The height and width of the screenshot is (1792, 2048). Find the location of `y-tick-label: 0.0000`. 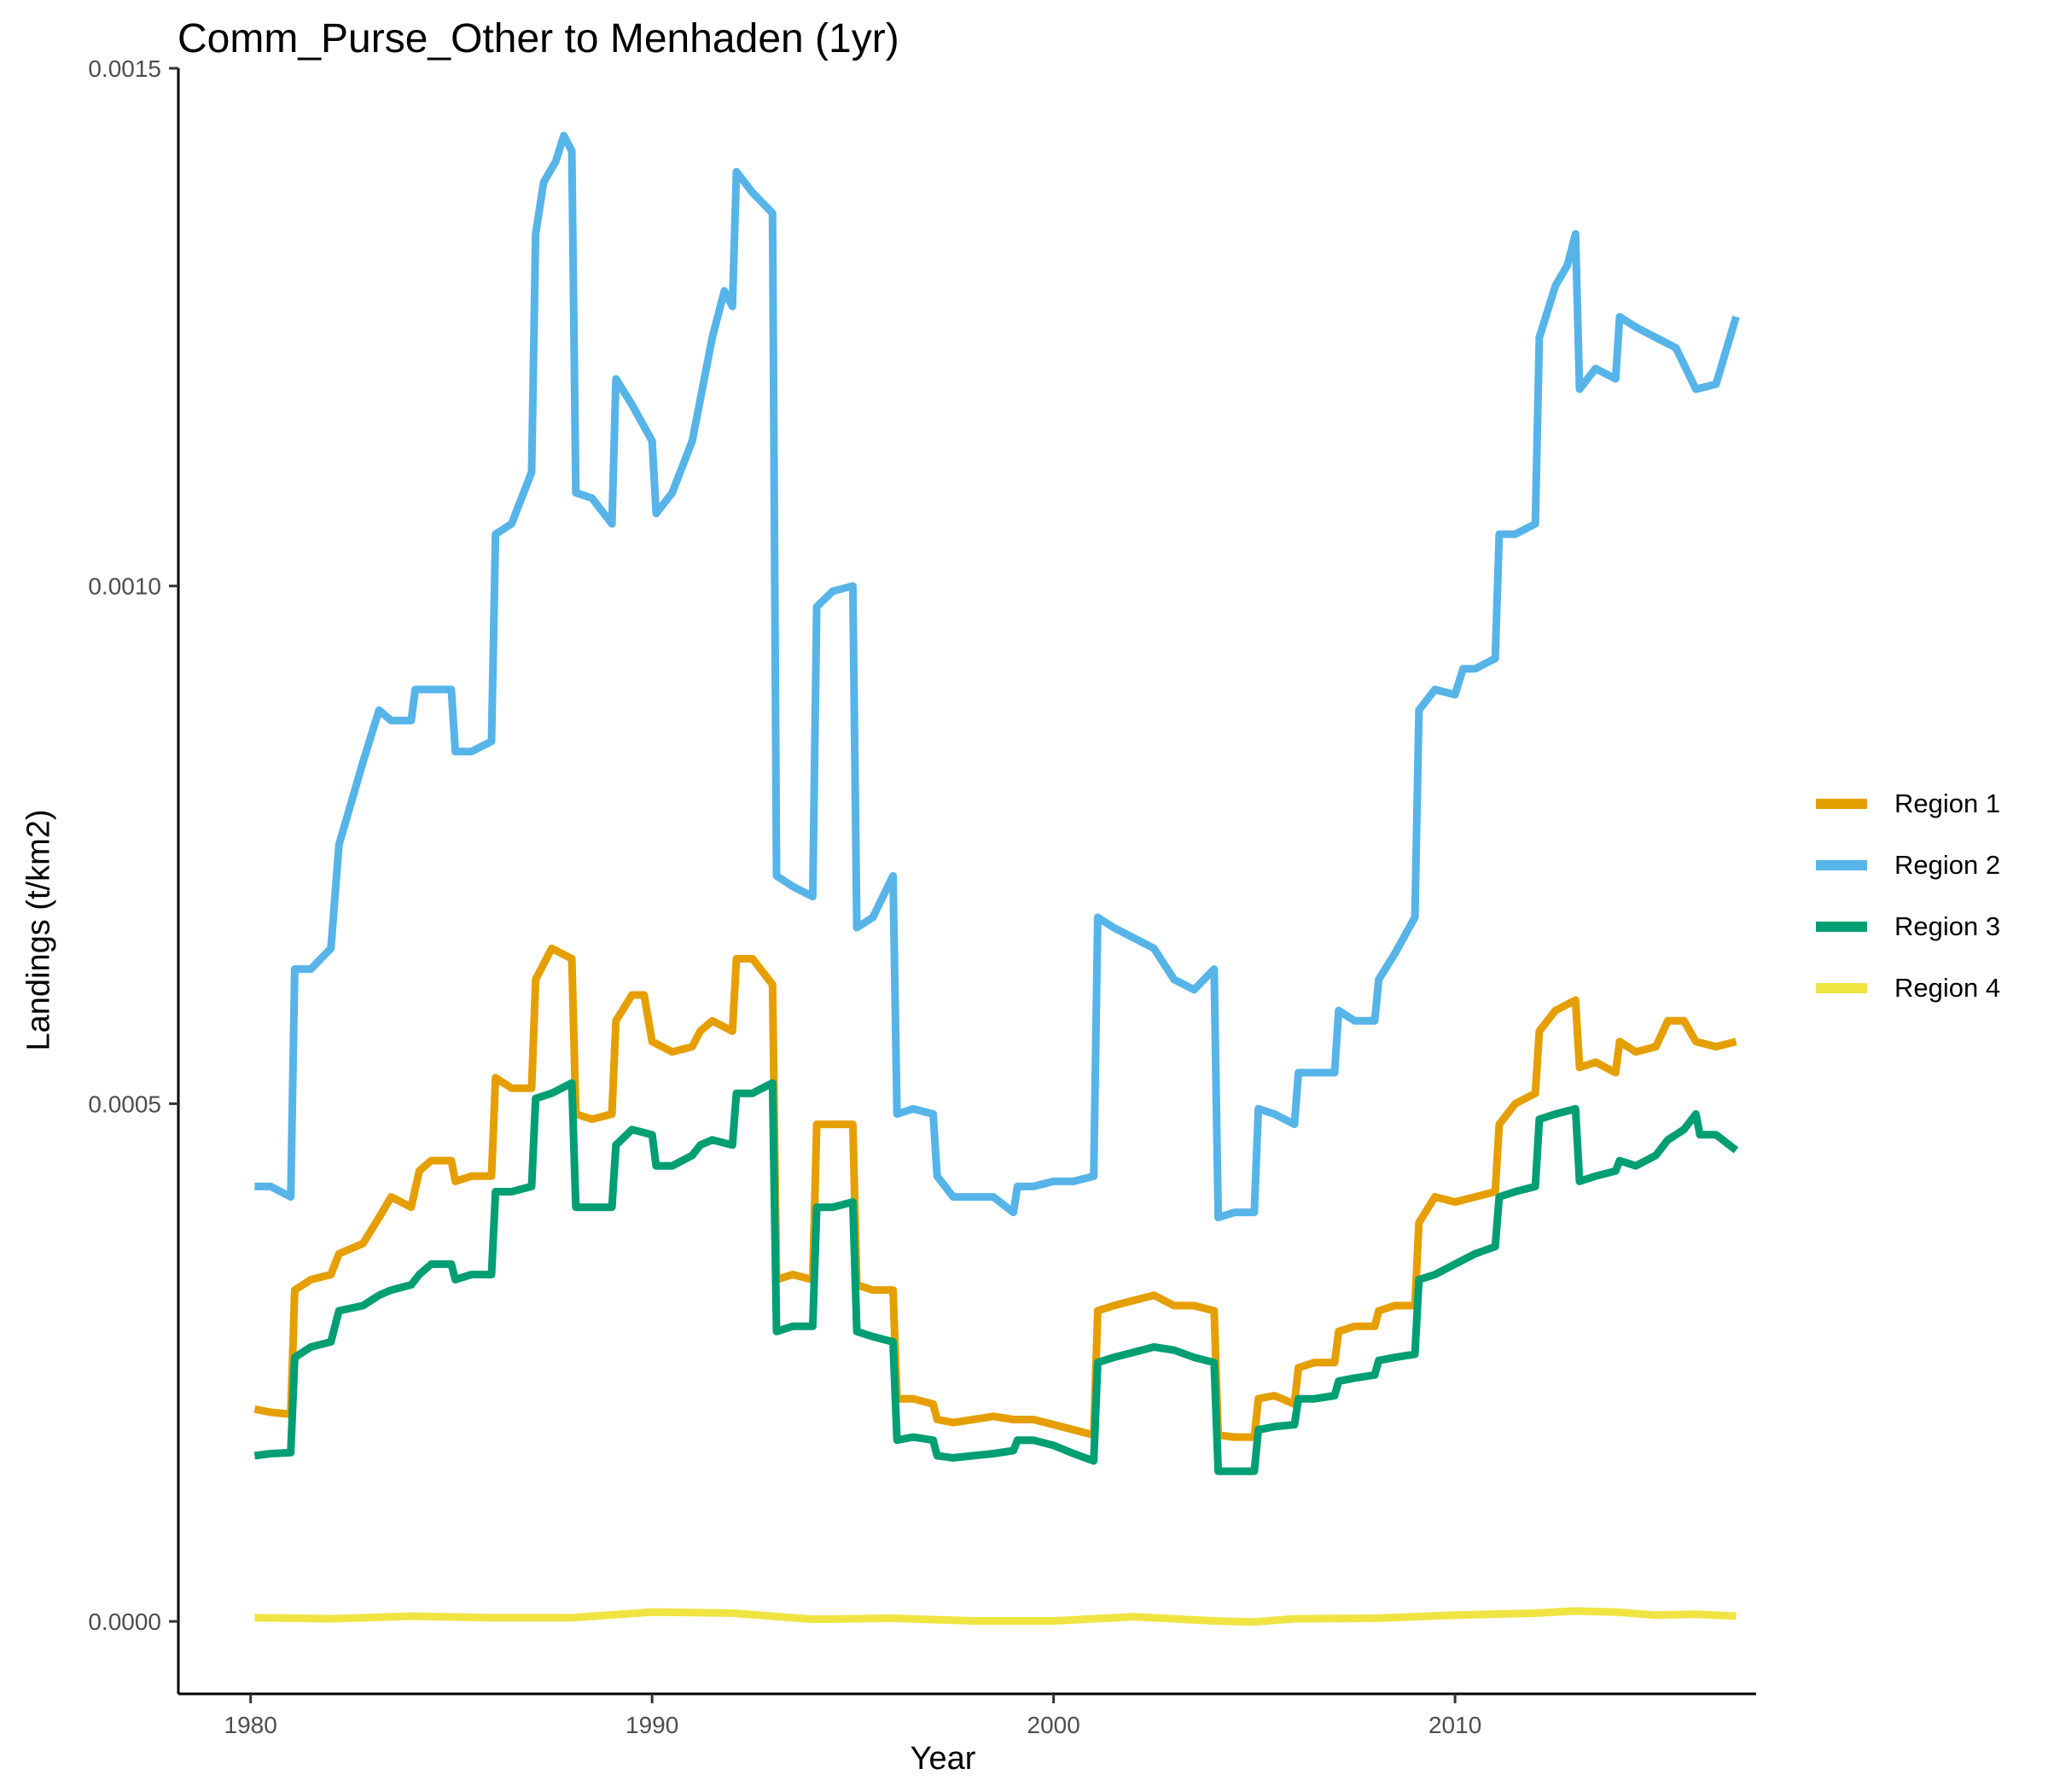

y-tick-label: 0.0000 is located at coordinates (125, 1622).